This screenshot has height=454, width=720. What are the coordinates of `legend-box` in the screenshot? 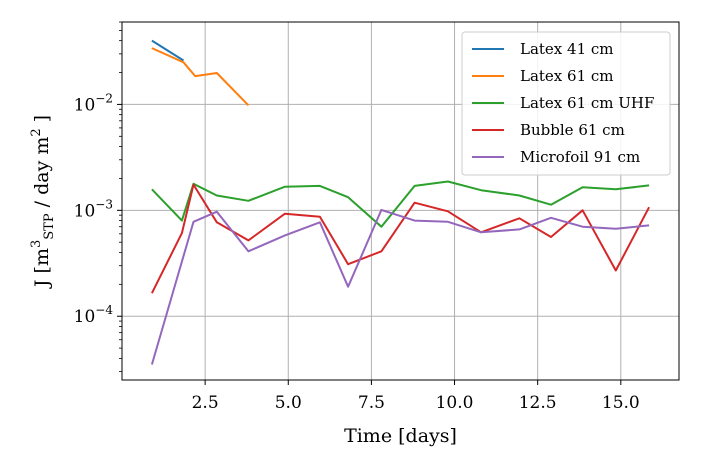 It's located at (566, 103).